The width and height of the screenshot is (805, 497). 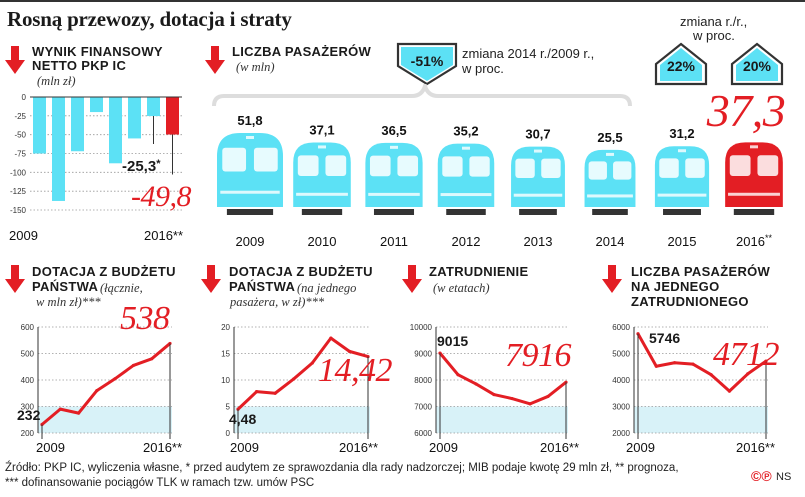 I want to click on subsidy-total-big-value: 538, so click(x=145, y=318).